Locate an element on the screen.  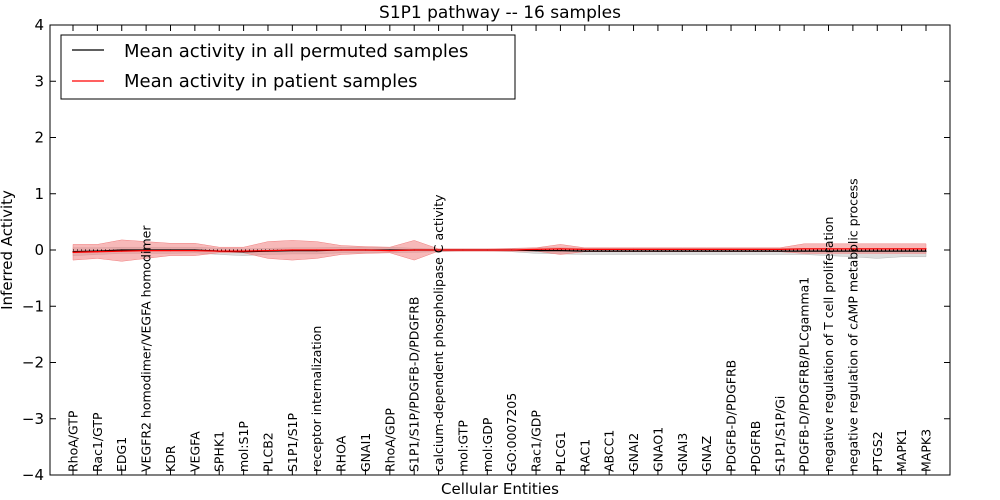
x-tick-label: PLCB2 is located at coordinates (268, 452).